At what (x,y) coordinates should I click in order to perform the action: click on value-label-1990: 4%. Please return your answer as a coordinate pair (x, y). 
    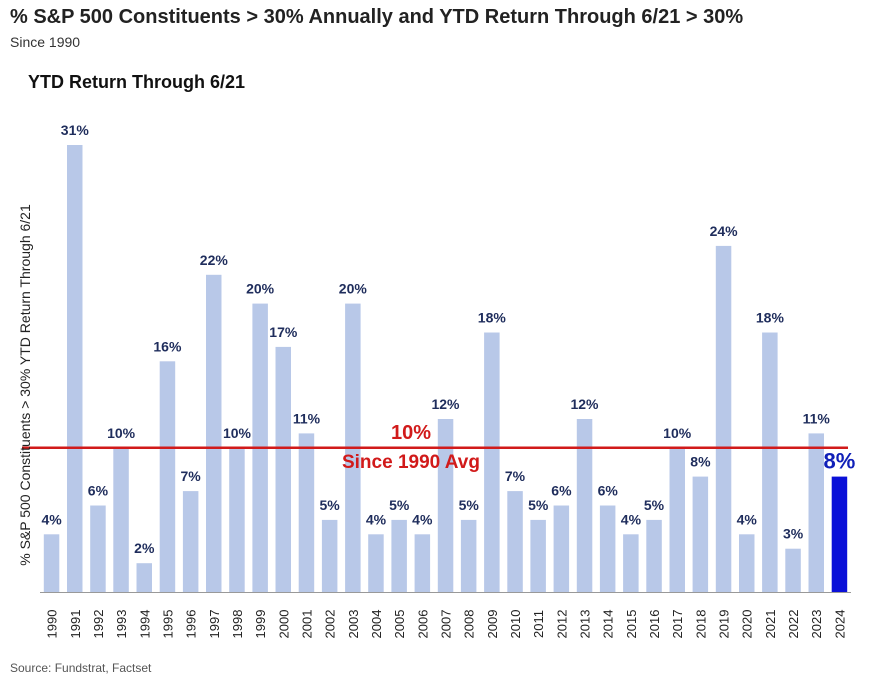
    Looking at the image, I should click on (51, 519).